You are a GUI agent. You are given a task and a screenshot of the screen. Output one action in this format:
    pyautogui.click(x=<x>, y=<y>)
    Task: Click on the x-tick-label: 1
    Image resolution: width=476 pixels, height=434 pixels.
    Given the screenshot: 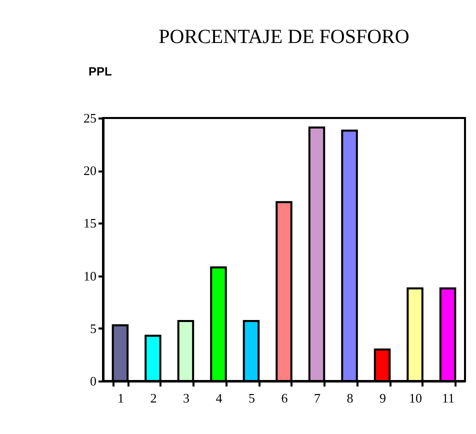 What is the action you would take?
    pyautogui.click(x=120, y=398)
    